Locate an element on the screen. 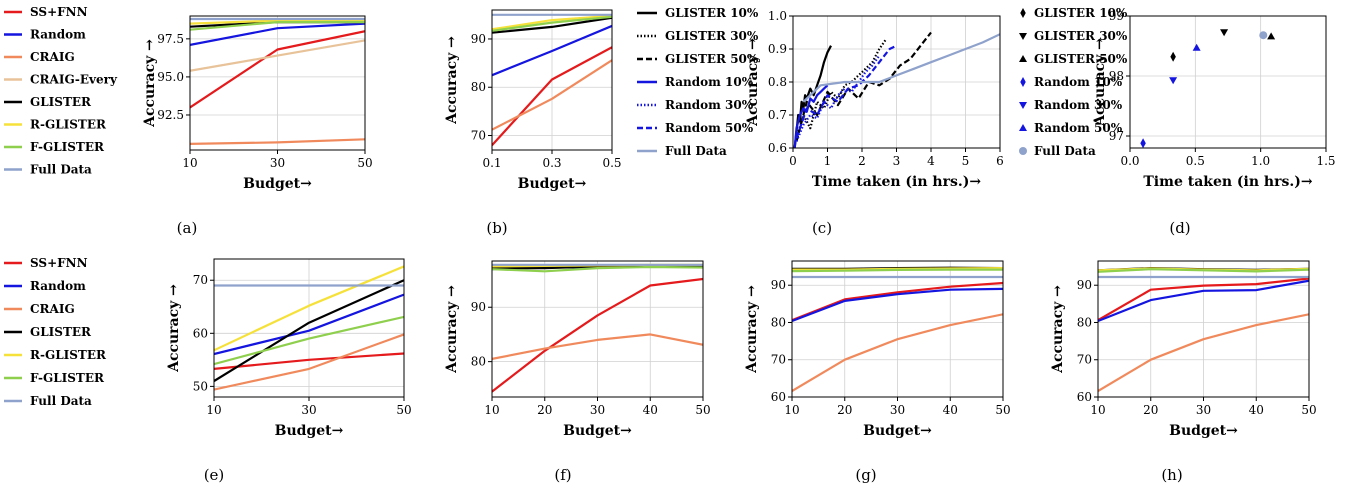 The width and height of the screenshot is (1346, 495). chart-panel-f: 10 20 30 40 50 80 90 Budget→ Accuracy → (f) is located at coordinates (577, 372).